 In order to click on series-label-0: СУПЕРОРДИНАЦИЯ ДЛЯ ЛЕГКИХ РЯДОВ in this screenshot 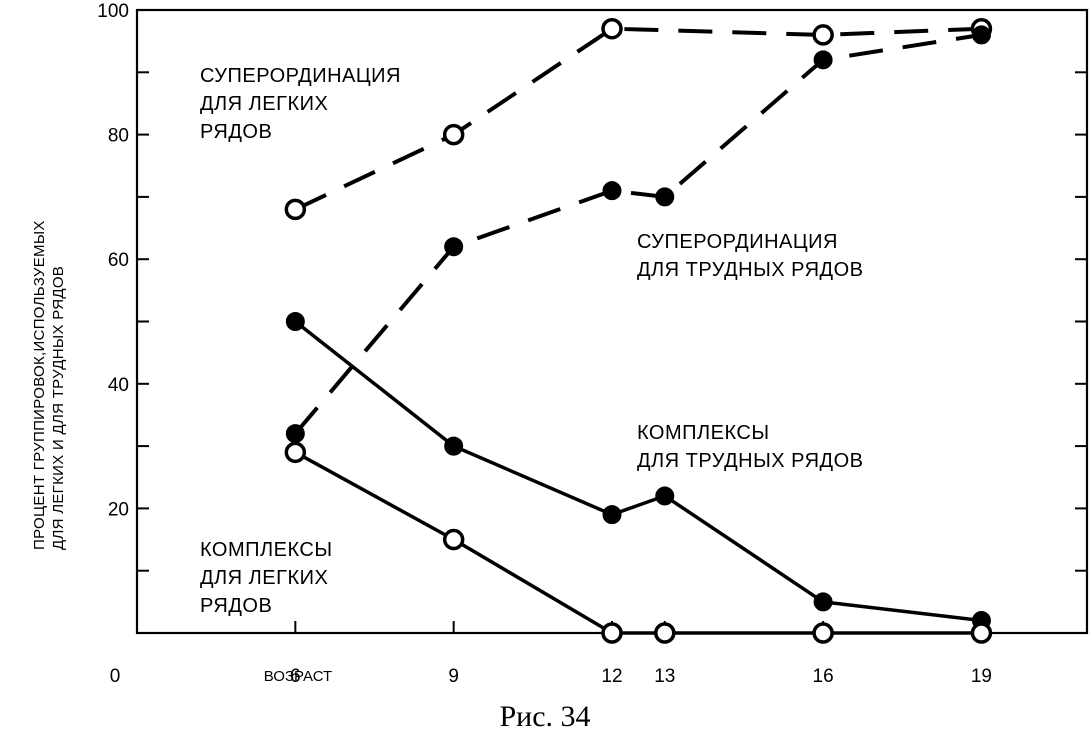, I will do `click(300, 104)`.